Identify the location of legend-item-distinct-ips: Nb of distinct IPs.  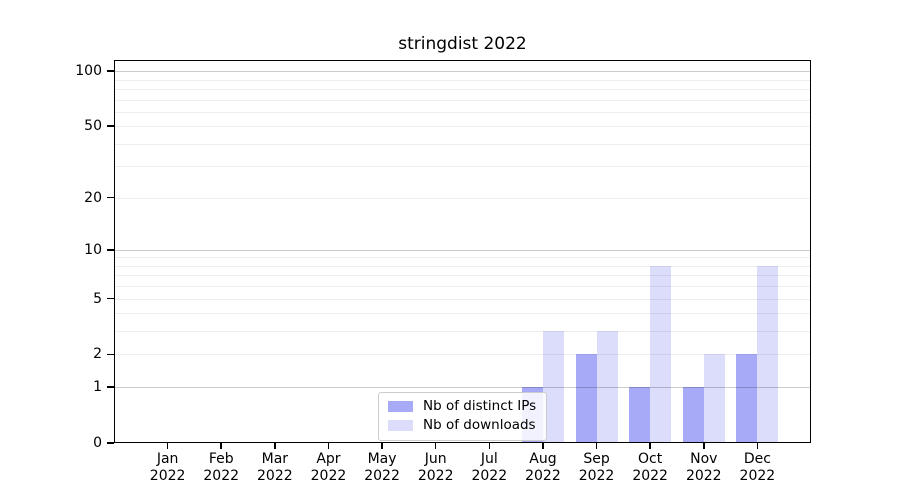
(462, 406).